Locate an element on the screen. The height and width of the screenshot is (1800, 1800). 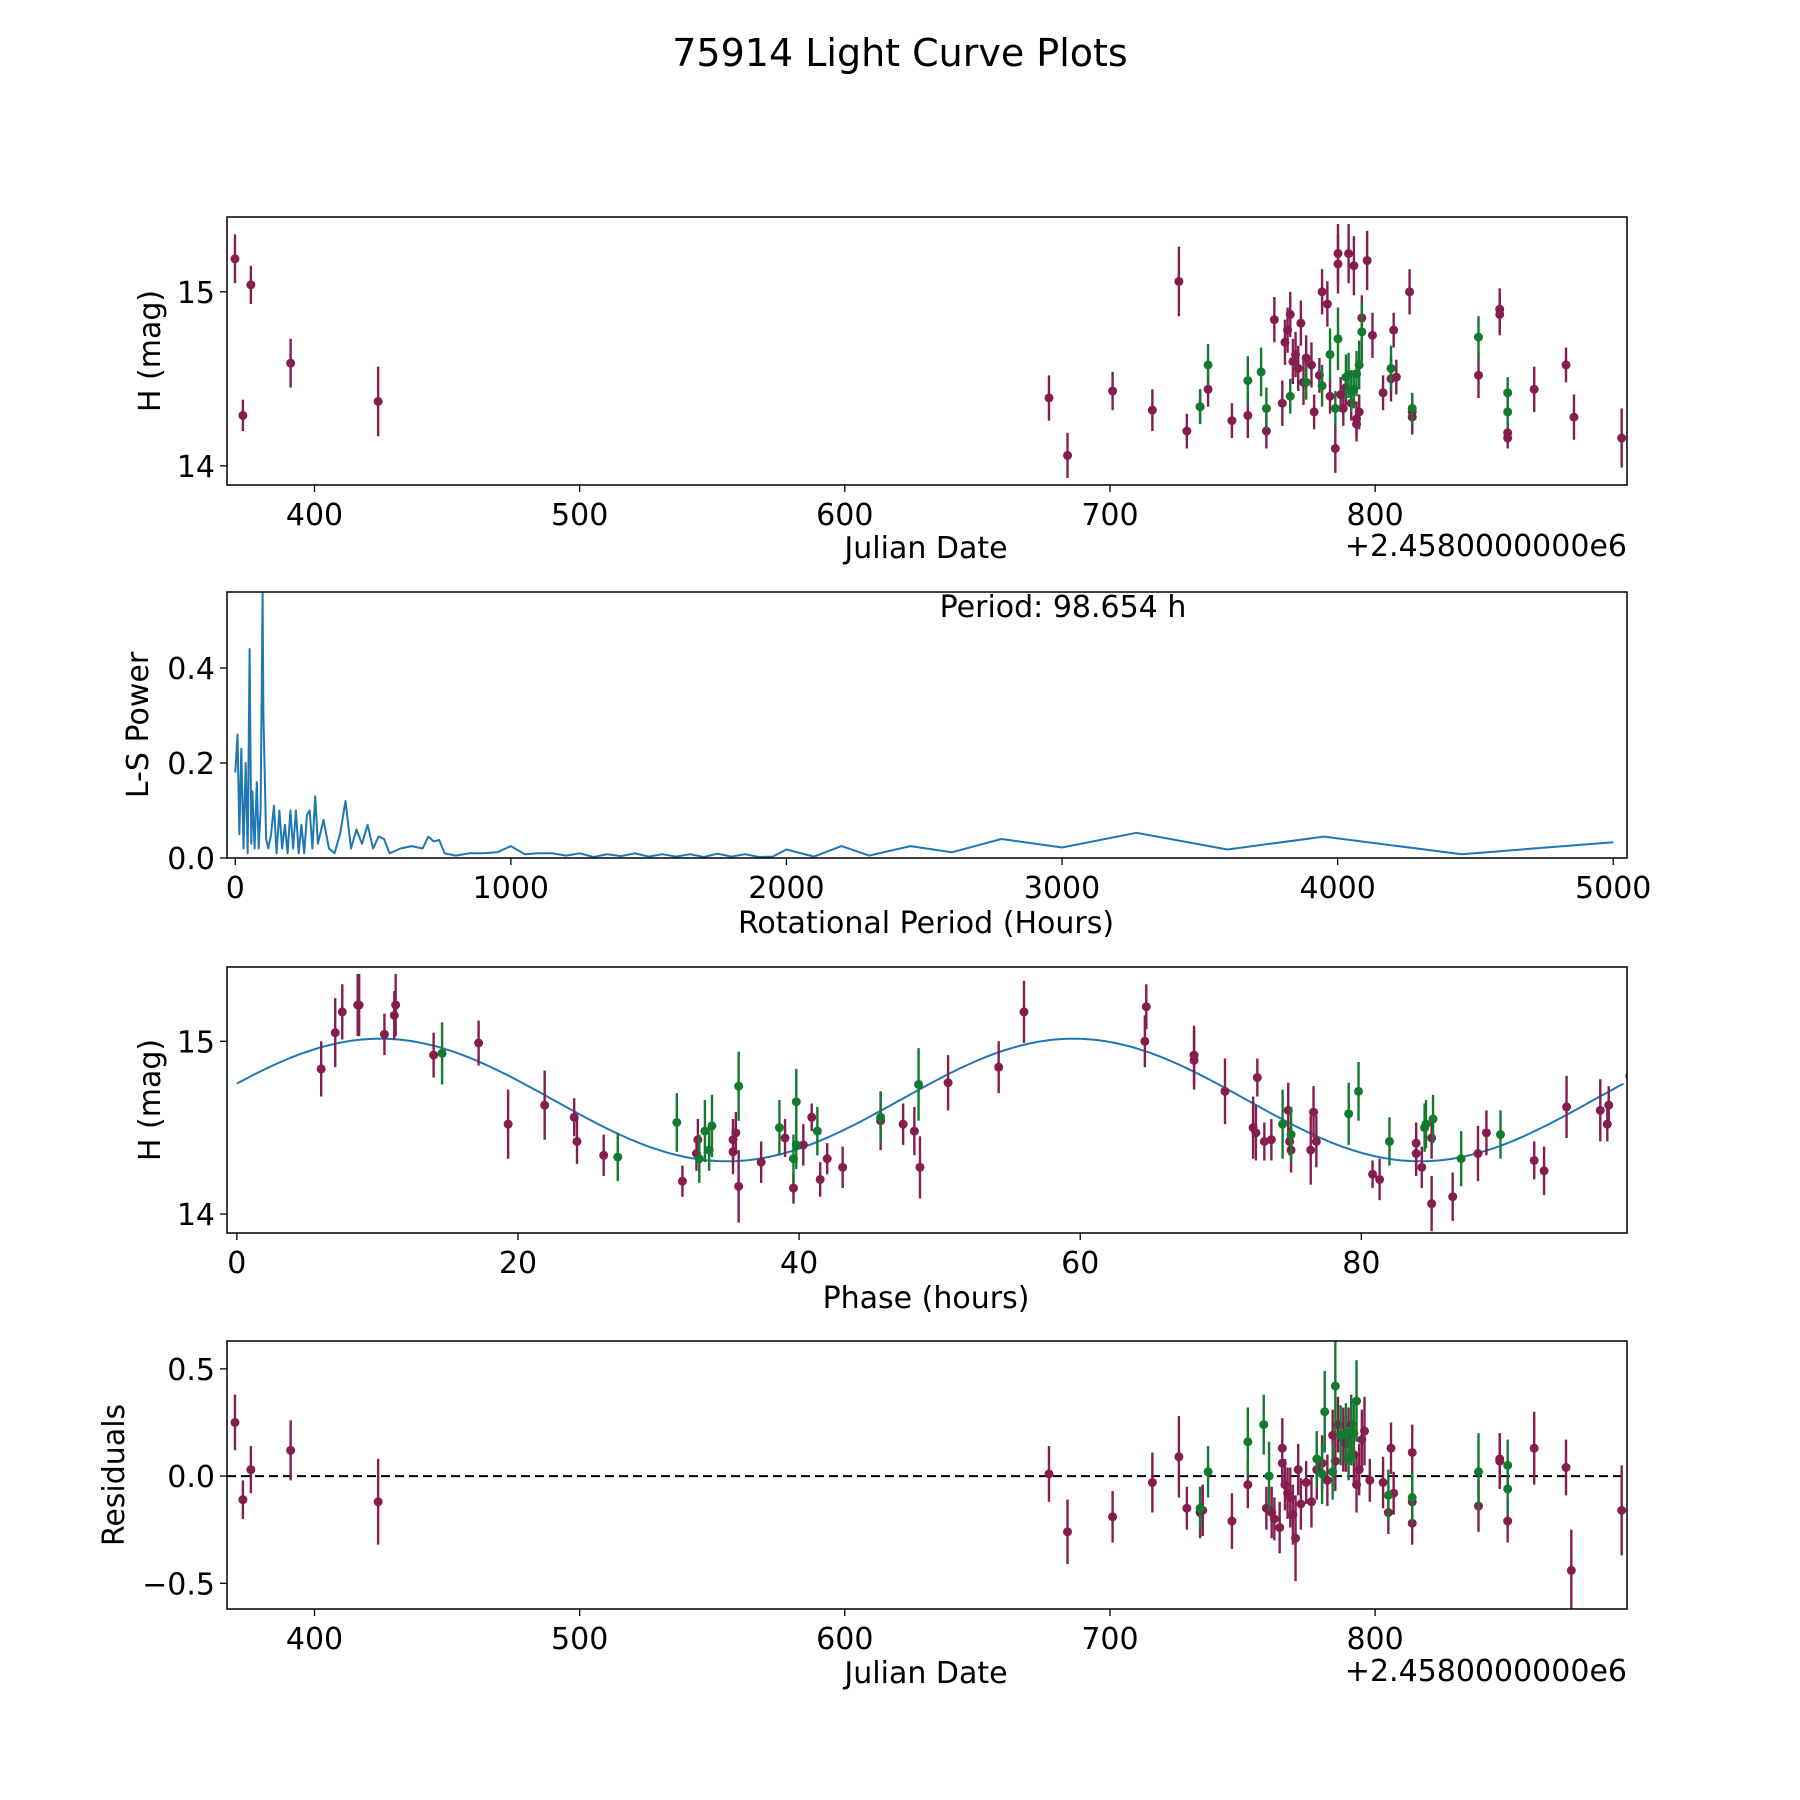
y-tick-label: 14 is located at coordinates (196, 467).